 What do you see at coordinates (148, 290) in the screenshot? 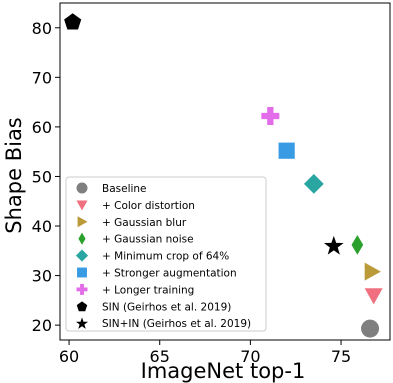
I see `legend-label: + Longer training` at bounding box center [148, 290].